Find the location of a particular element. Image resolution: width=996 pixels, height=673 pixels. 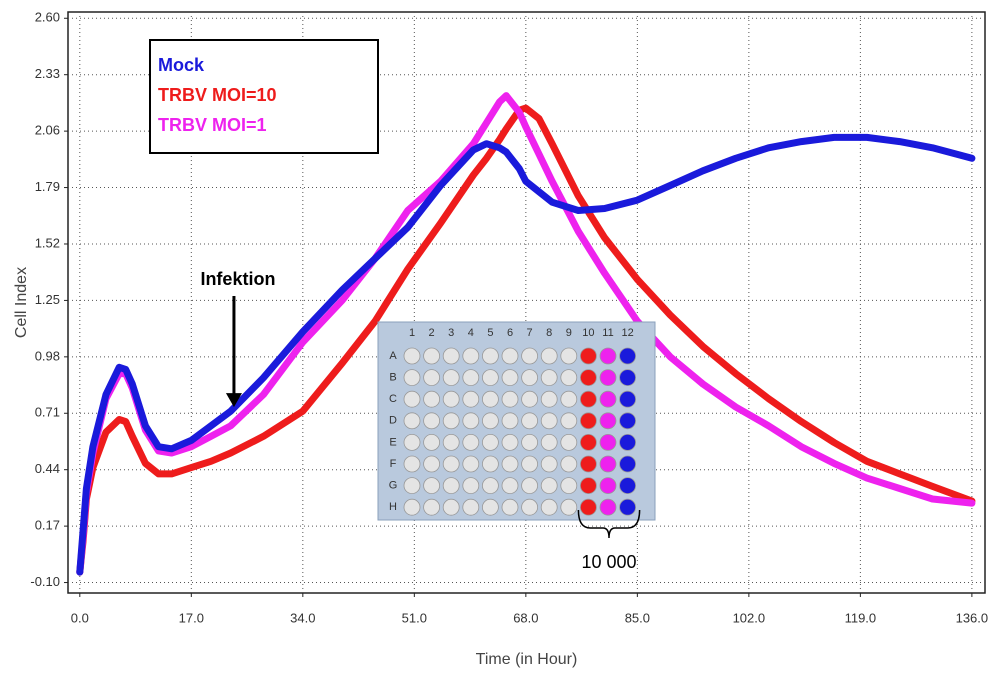

y-tick-label: 0.71 is located at coordinates (47, 412).